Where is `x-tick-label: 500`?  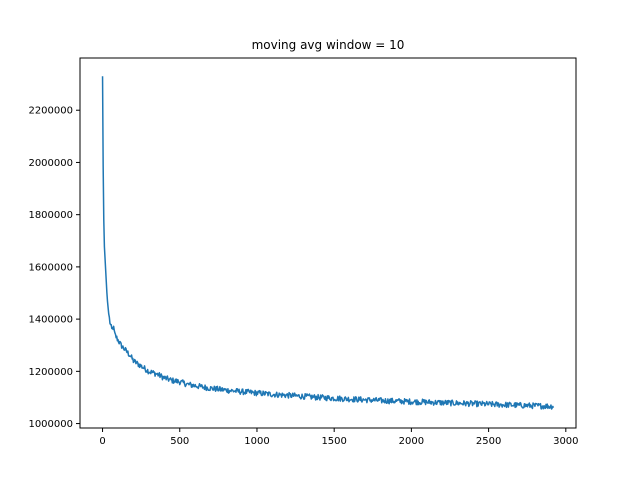 x-tick-label: 500 is located at coordinates (179, 441).